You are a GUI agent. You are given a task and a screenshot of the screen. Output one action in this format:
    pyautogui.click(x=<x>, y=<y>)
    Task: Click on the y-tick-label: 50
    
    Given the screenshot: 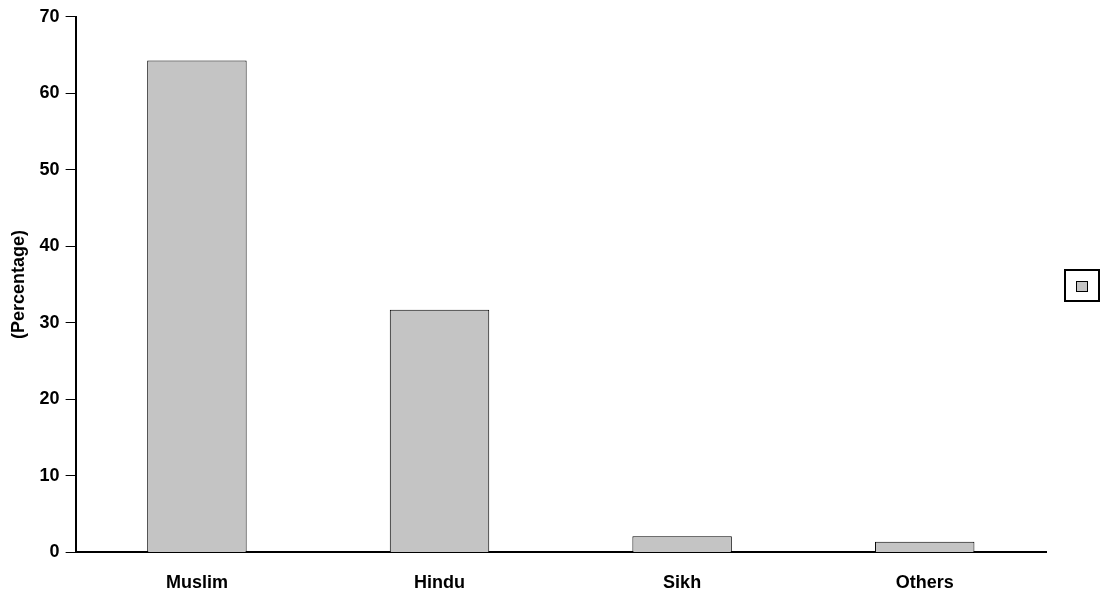 What is the action you would take?
    pyautogui.click(x=49, y=168)
    